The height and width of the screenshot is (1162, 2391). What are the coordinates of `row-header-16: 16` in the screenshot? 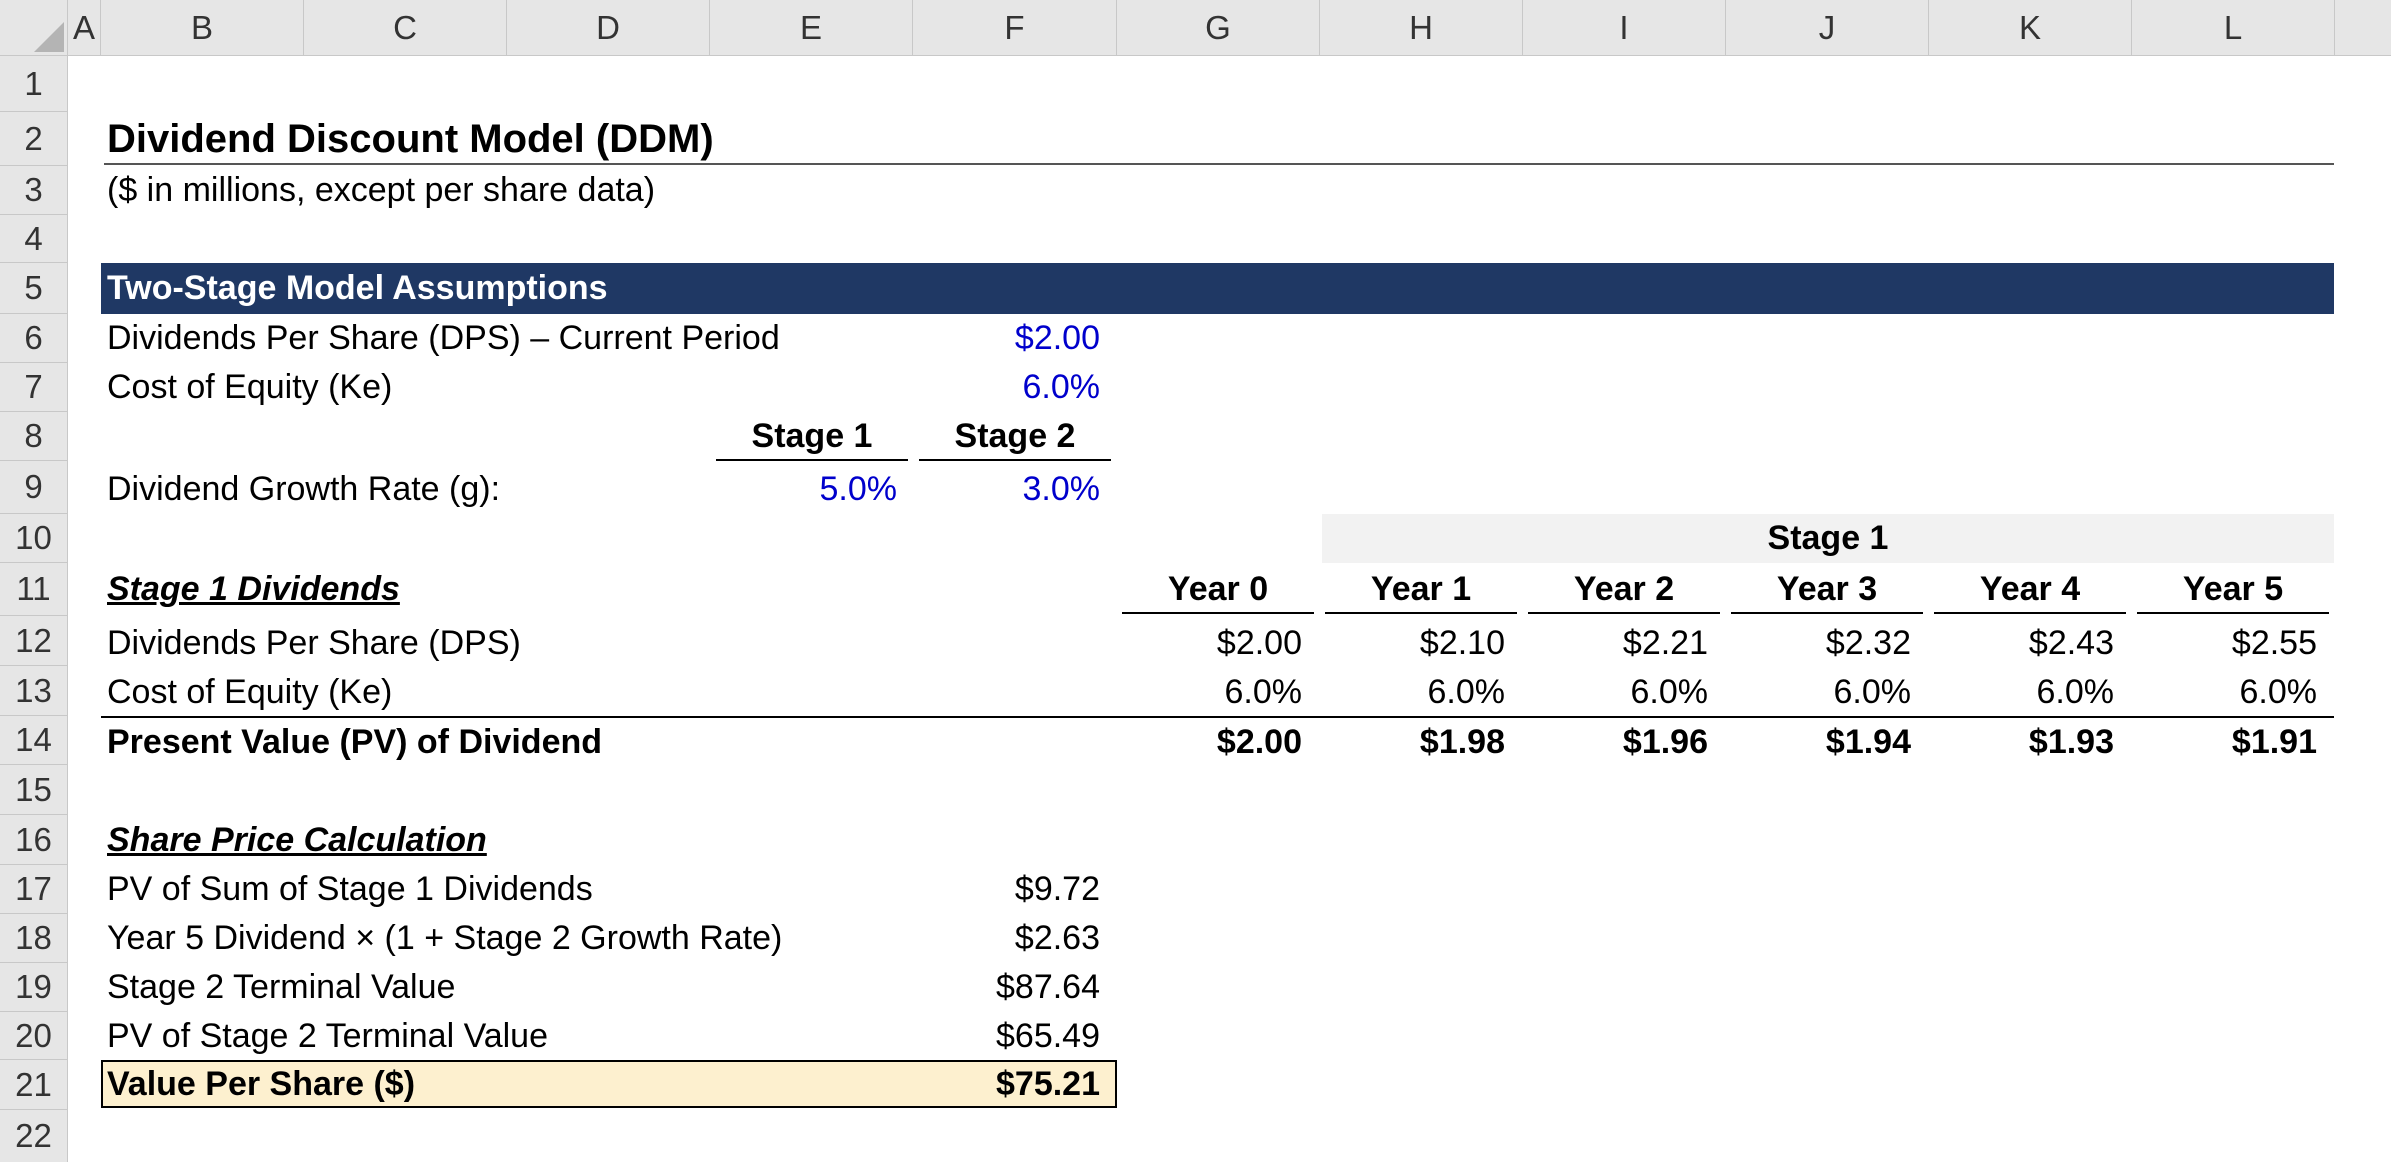 It's located at (34, 840).